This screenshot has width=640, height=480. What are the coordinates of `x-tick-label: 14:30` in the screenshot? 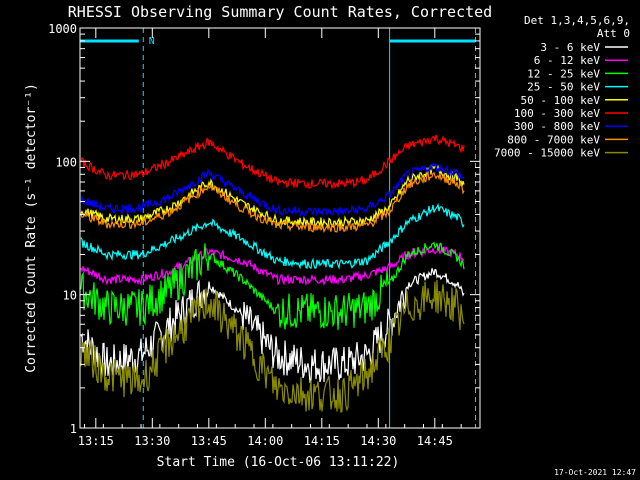 It's located at (378, 441).